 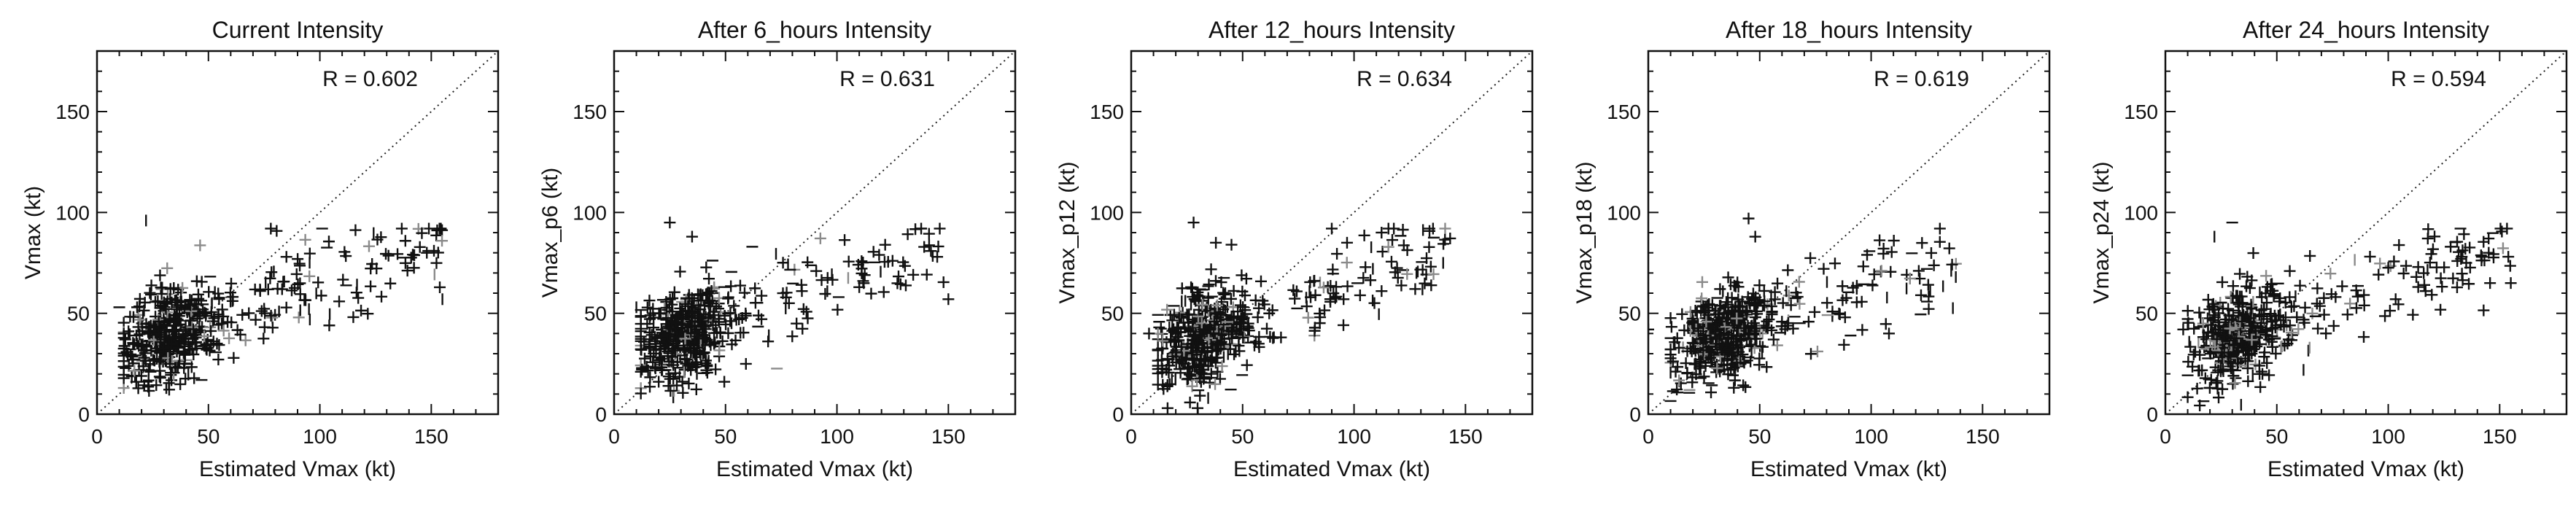 What do you see at coordinates (73, 112) in the screenshot?
I see `y-tick-label: 150` at bounding box center [73, 112].